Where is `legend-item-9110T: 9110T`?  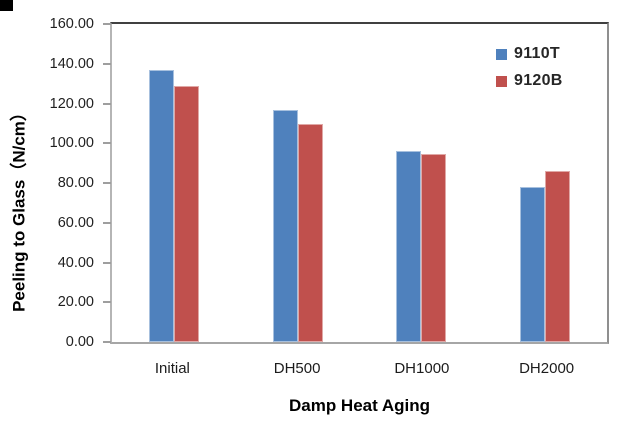 legend-item-9110T: 9110T is located at coordinates (529, 54).